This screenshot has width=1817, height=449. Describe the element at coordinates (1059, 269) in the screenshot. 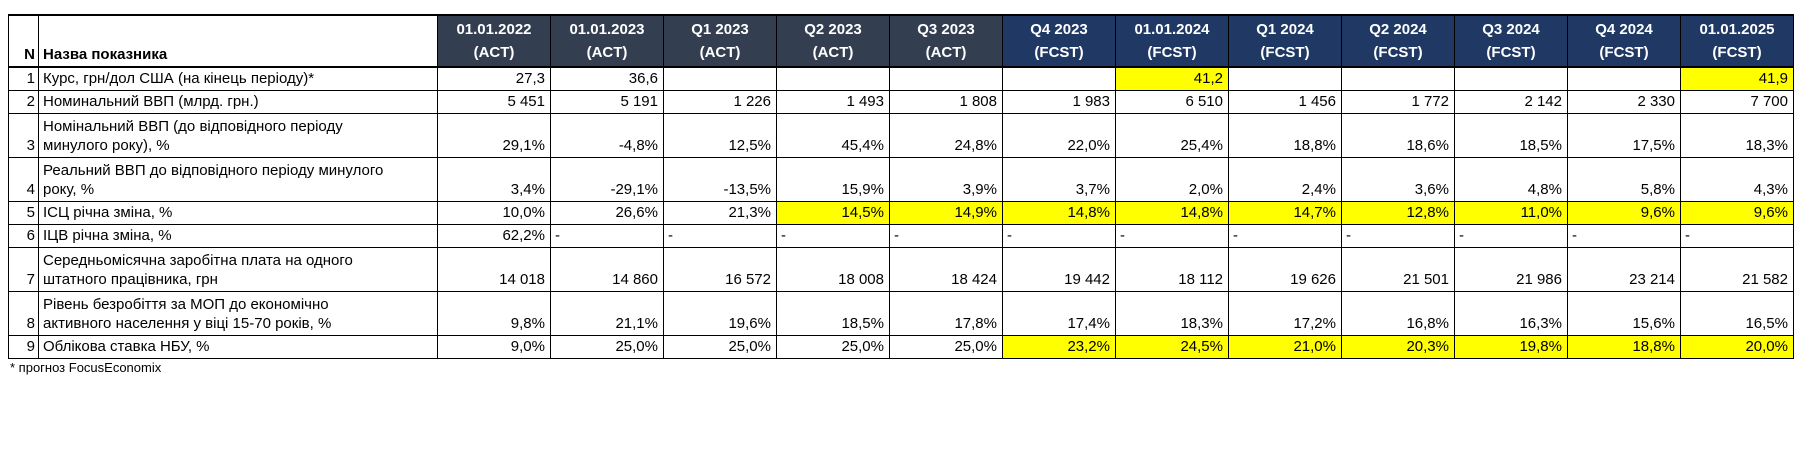

I see `value-cell: 19 442` at that location.